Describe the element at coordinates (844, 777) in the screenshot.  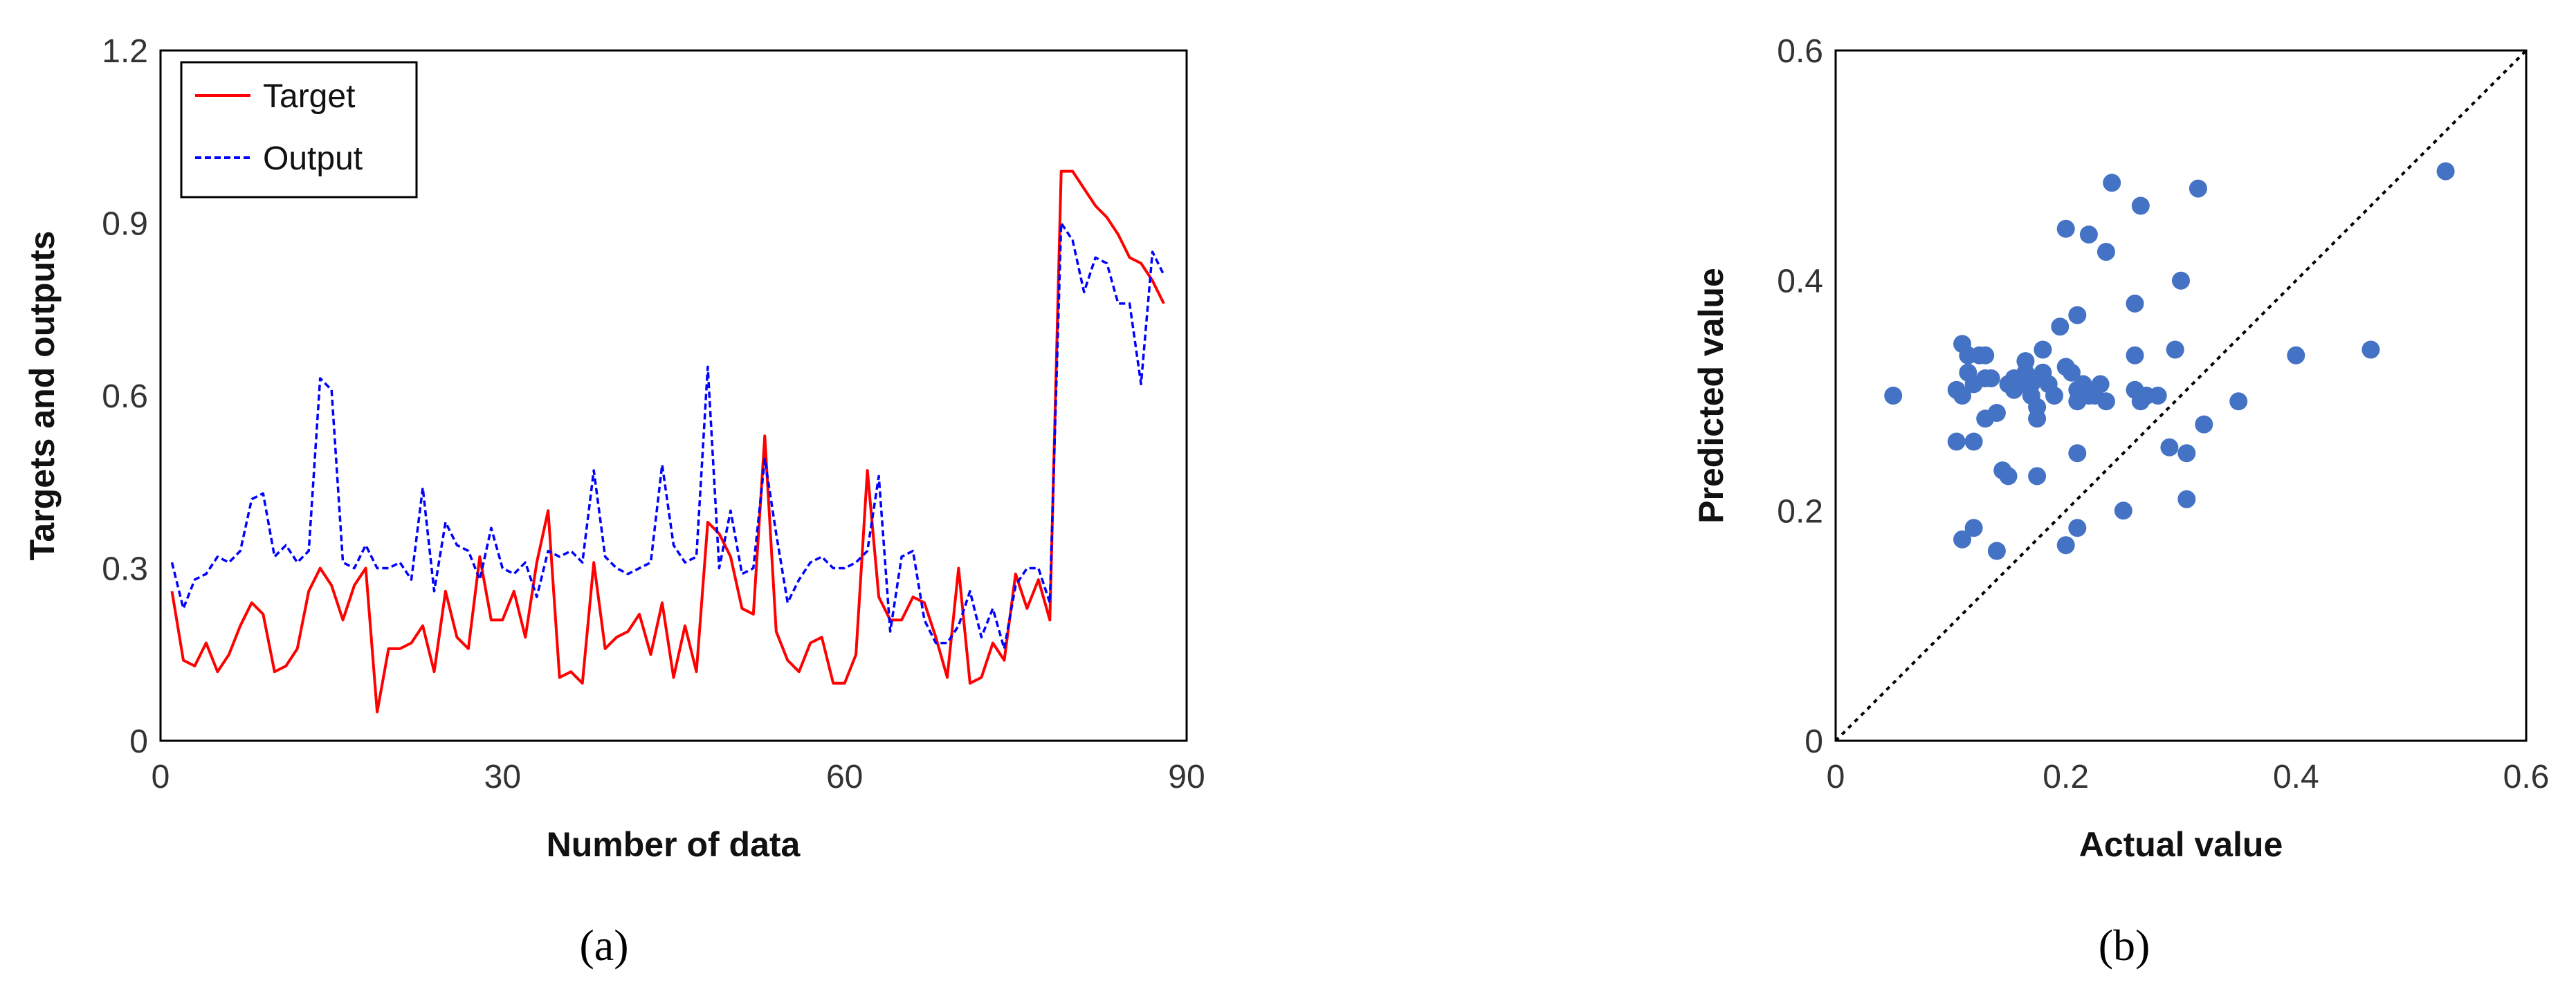
I see `x-tick-label-a: 60` at that location.